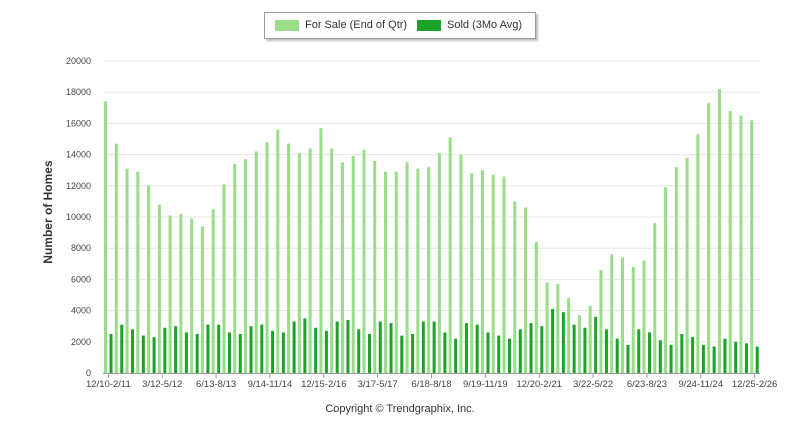 This screenshot has height=434, width=800. What do you see at coordinates (270, 384) in the screenshot?
I see `x-tick-label: 9/14-11/14` at bounding box center [270, 384].